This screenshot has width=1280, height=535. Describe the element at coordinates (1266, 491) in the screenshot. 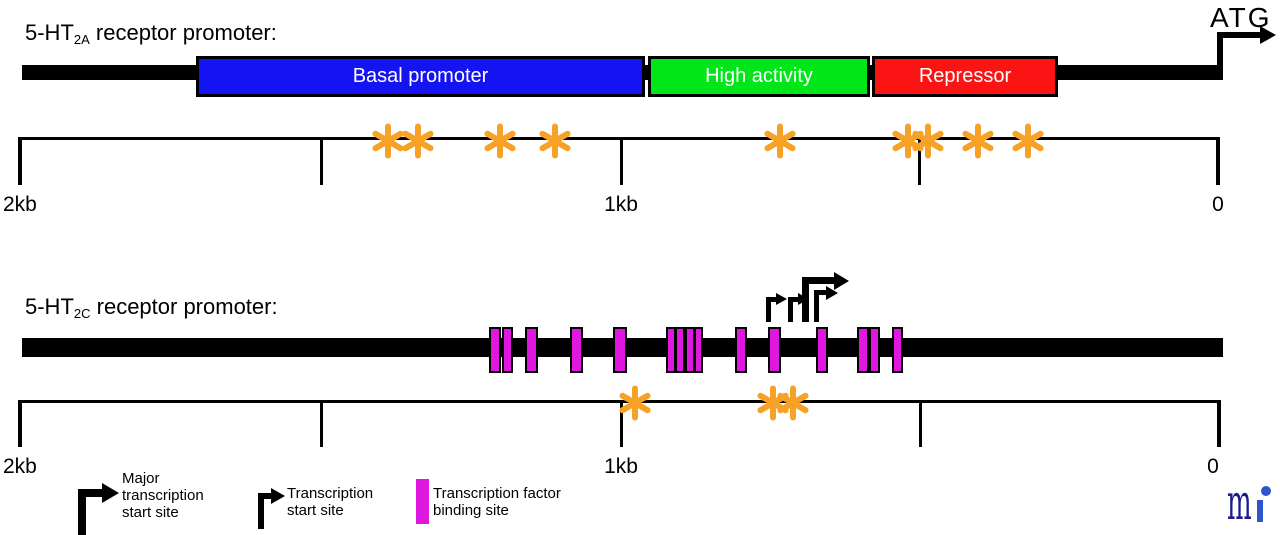

I see `logo-letter-i-dot` at that location.